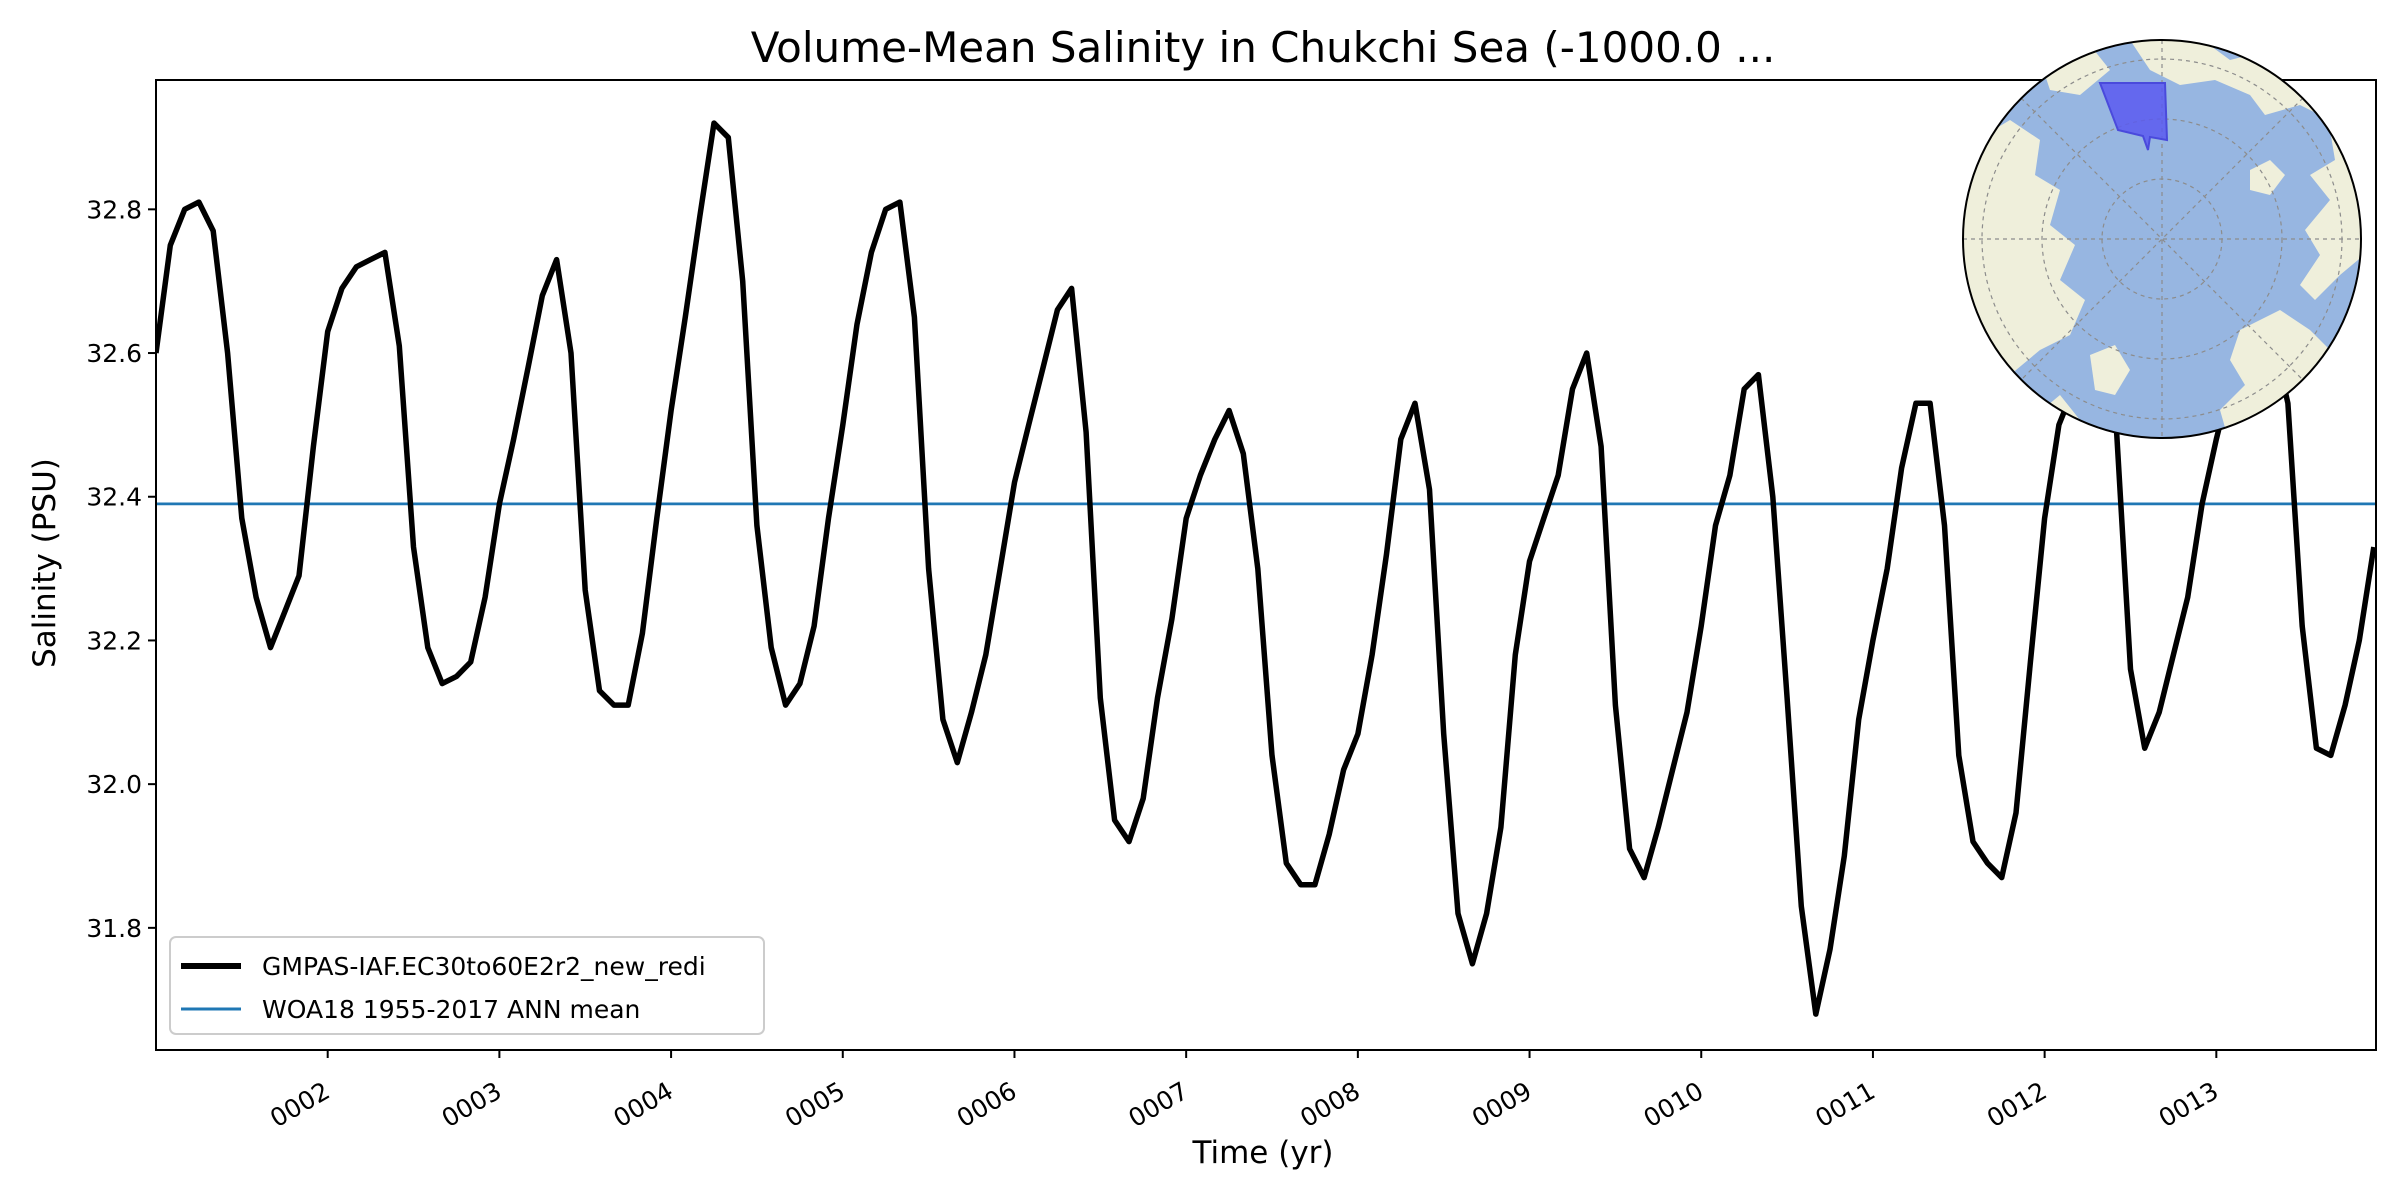 This screenshot has width=2400, height=1200. I want to click on legend-box, so click(467, 985).